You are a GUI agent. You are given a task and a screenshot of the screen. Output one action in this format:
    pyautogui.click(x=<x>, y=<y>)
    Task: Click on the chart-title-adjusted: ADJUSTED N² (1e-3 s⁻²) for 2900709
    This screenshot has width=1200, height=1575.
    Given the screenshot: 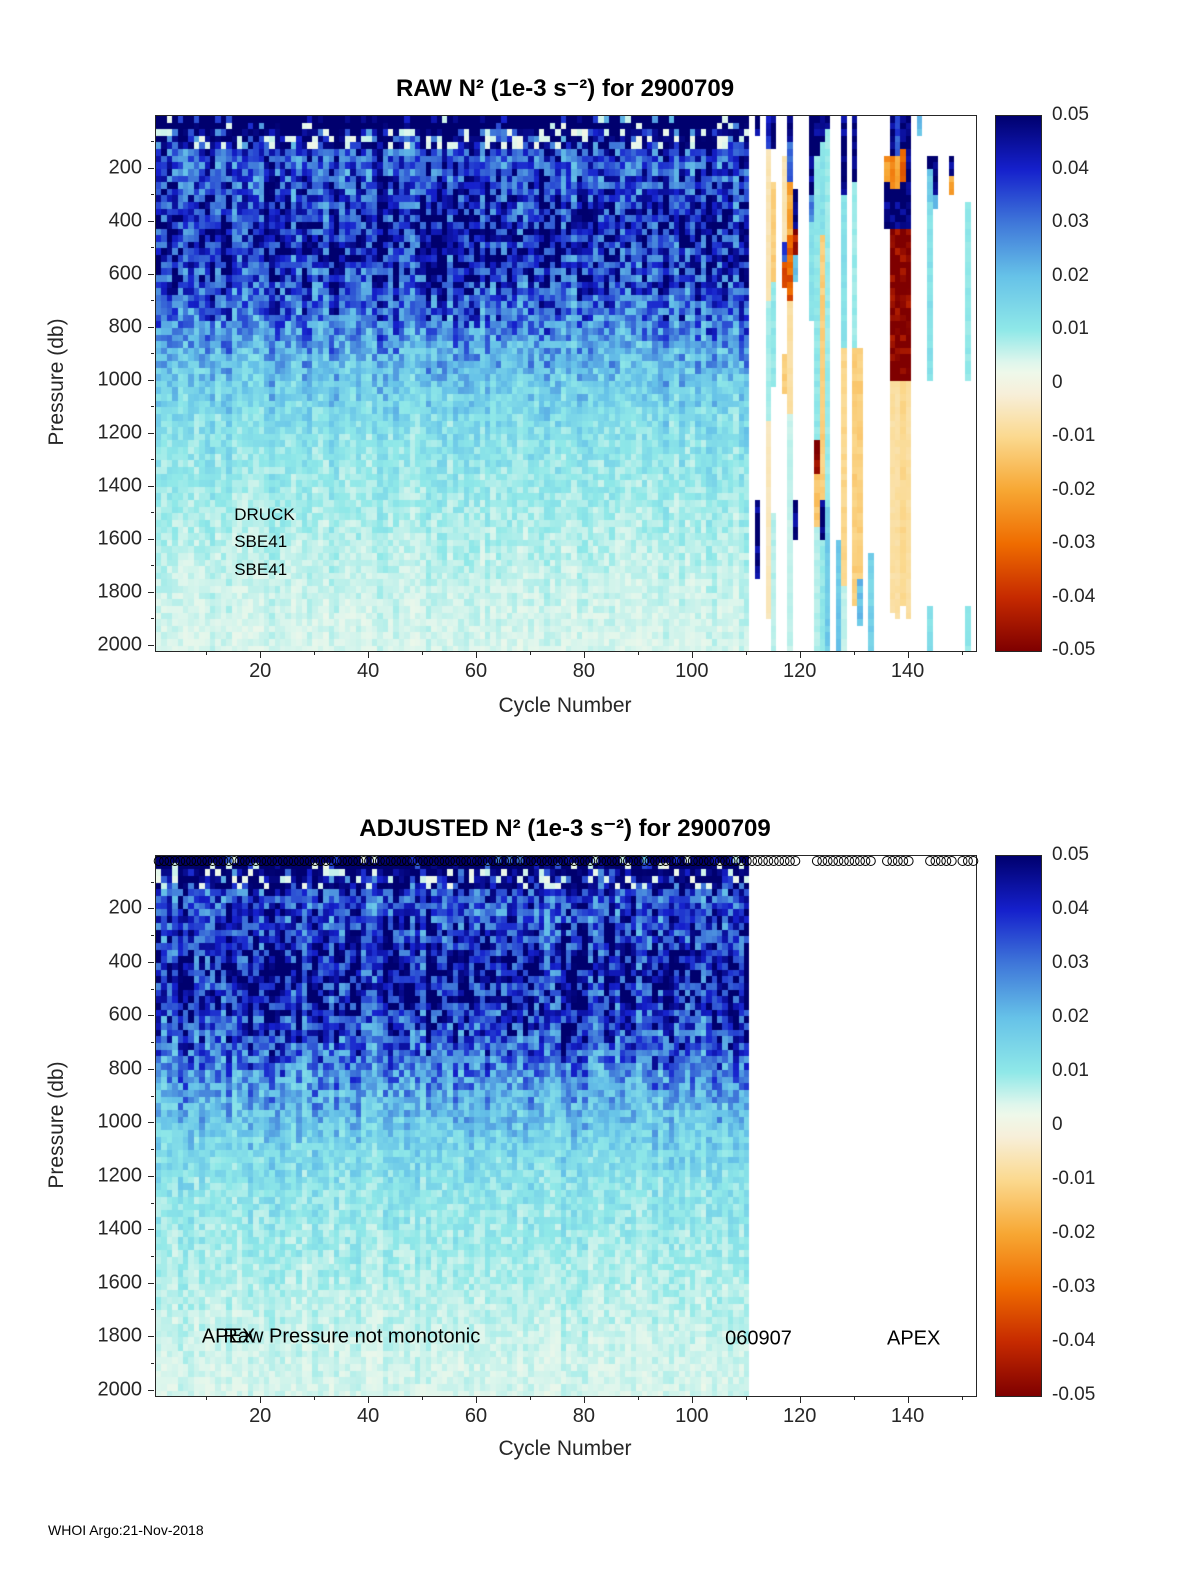 What is the action you would take?
    pyautogui.click(x=565, y=828)
    